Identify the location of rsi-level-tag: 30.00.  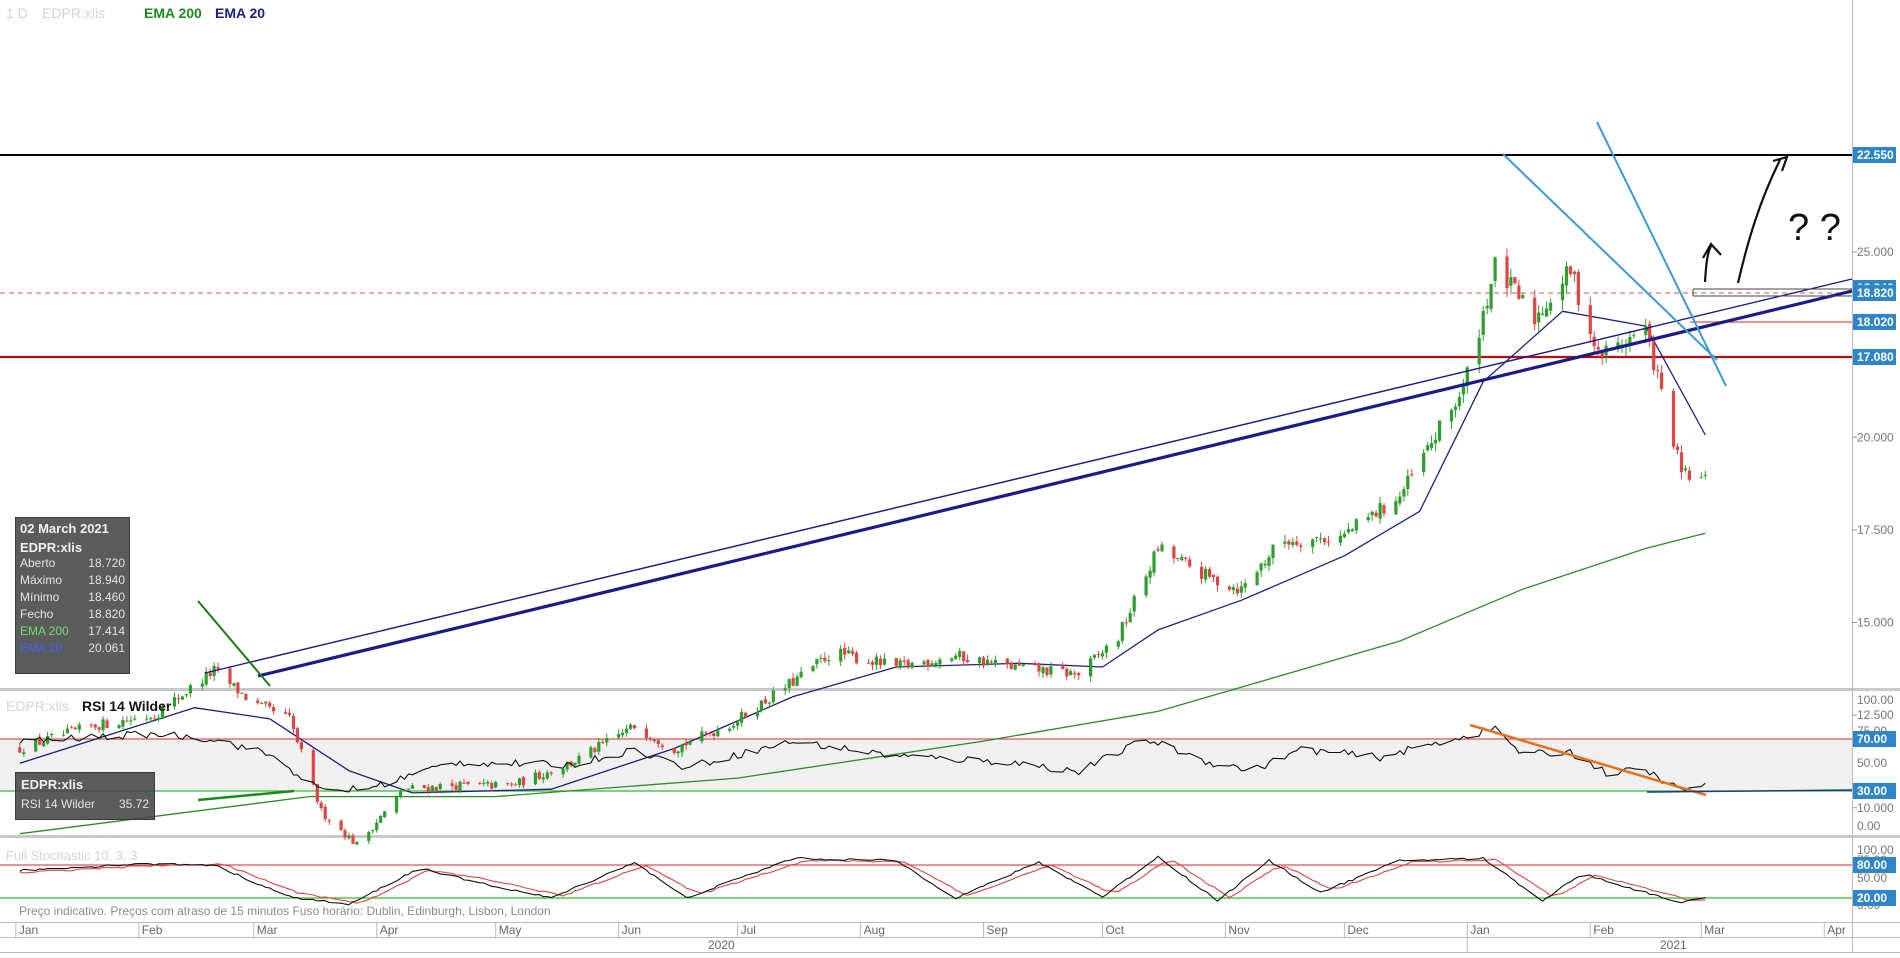
(1872, 791).